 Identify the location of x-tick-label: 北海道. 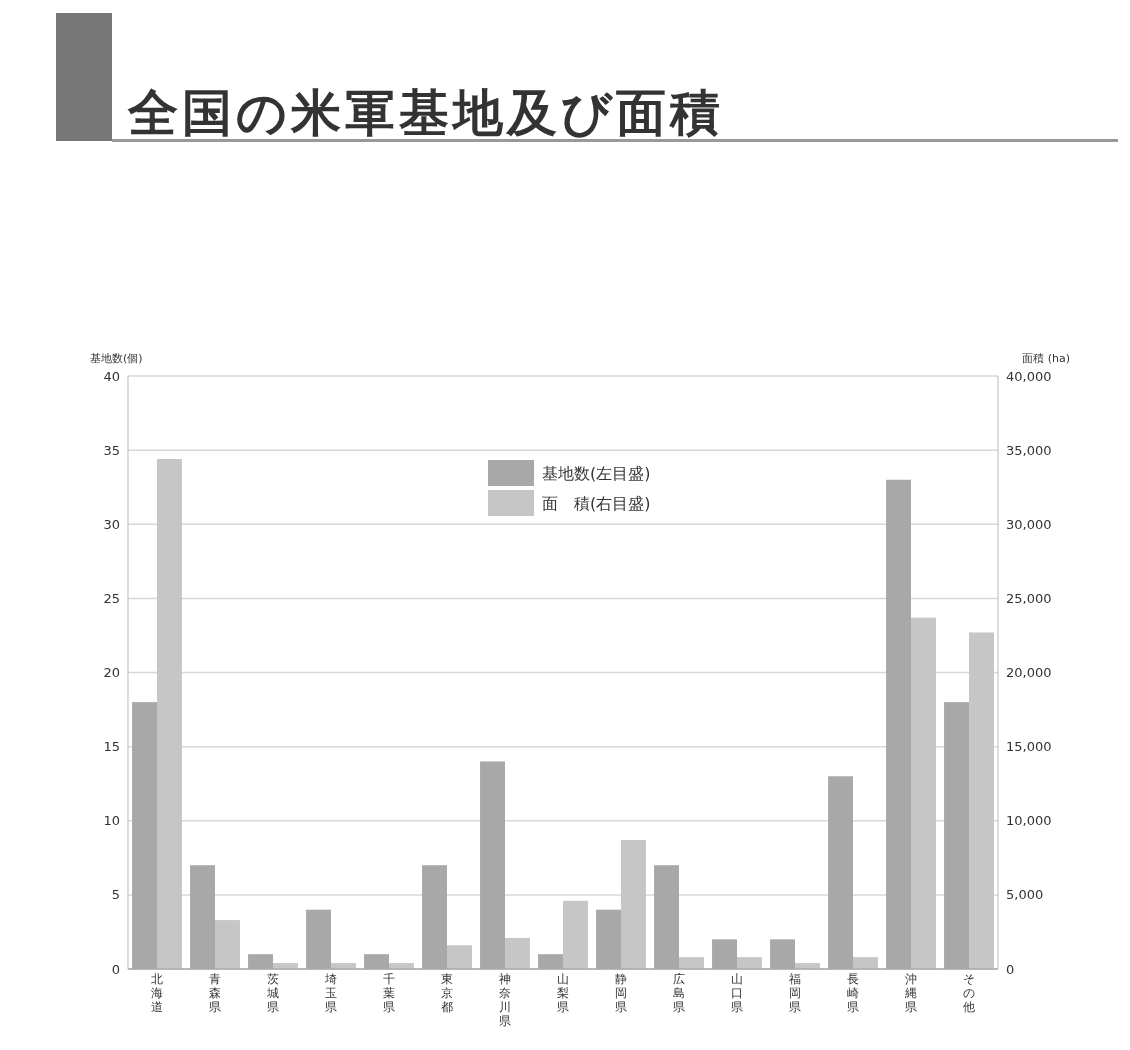
(157, 993).